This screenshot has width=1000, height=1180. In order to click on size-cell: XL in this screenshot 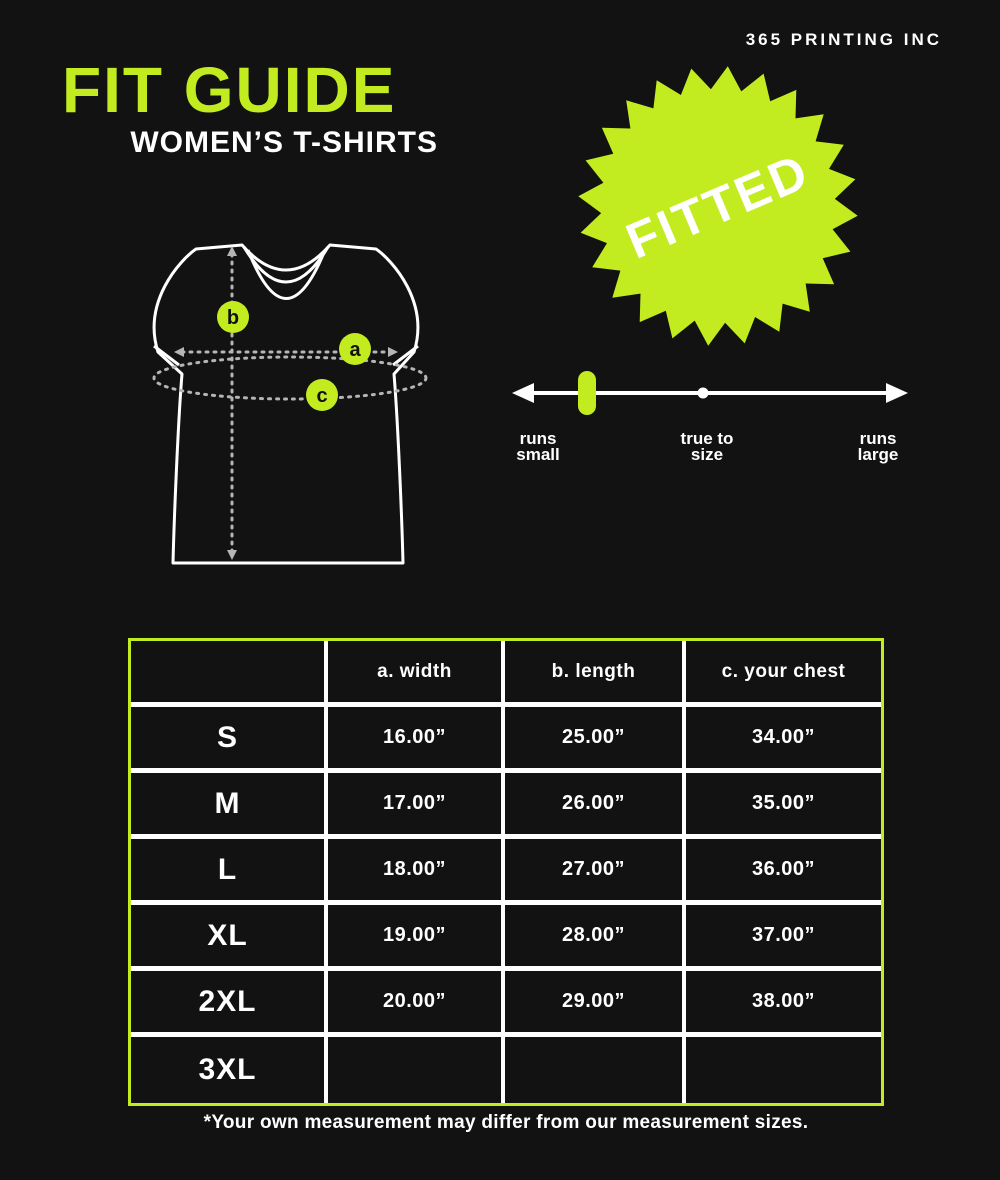, I will do `click(229, 938)`.